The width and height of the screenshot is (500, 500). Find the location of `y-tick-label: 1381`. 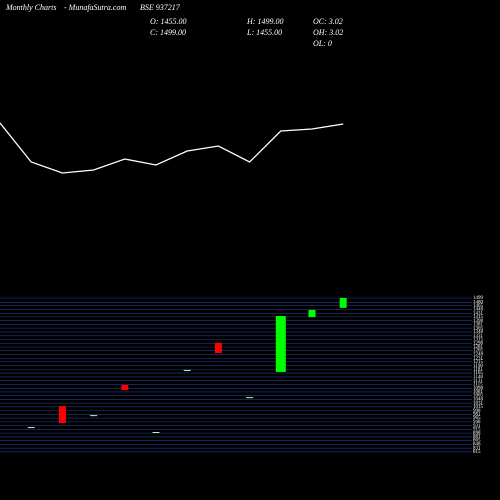

y-tick-label: 1381 is located at coordinates (478, 325).